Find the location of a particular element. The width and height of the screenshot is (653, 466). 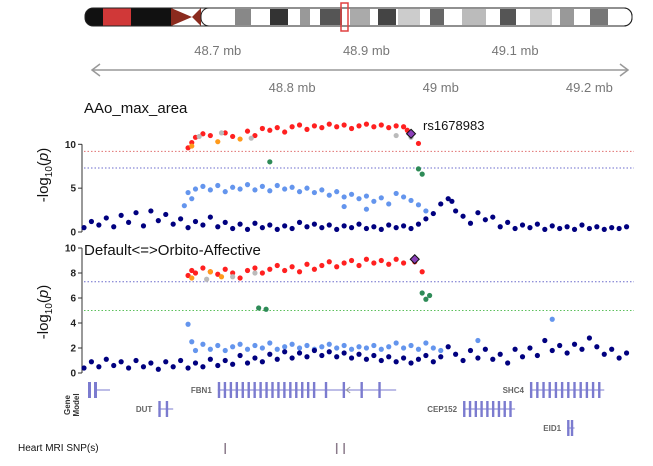

axis-arrow-left is located at coordinates (95, 70).